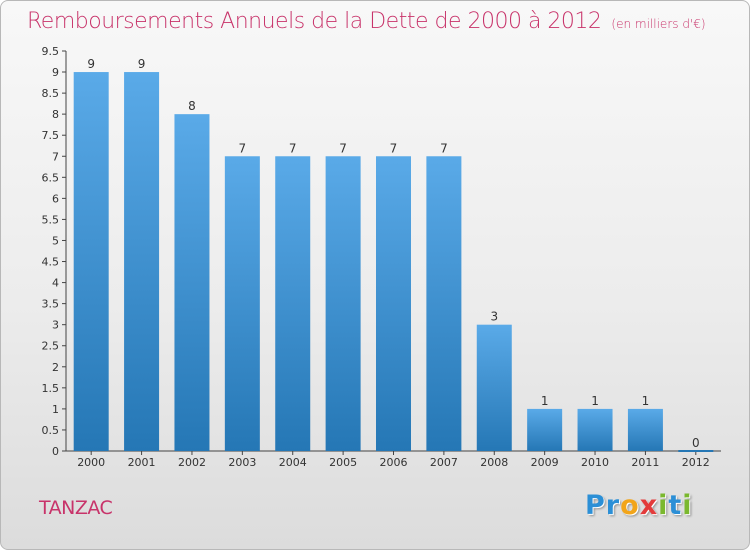  Describe the element at coordinates (55, 240) in the screenshot. I see `y-tick-label: 5` at that location.